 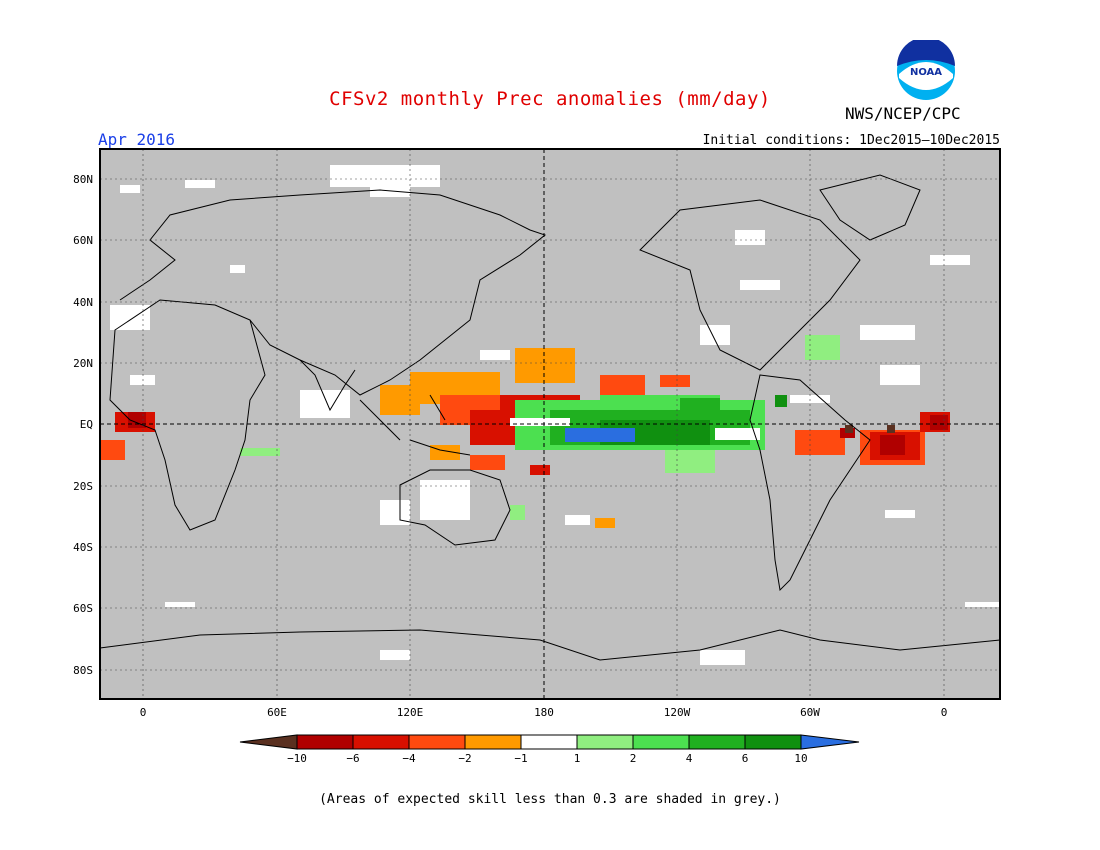 I want to click on lat-tick: 40S, so click(x=83, y=547).